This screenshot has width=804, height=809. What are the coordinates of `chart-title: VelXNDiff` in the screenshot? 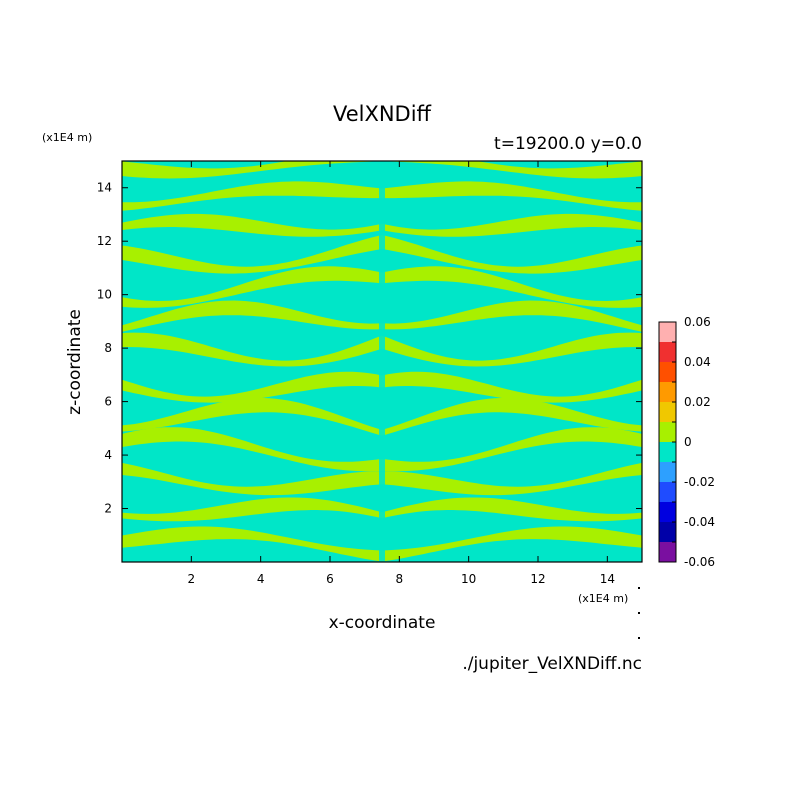 It's located at (382, 114).